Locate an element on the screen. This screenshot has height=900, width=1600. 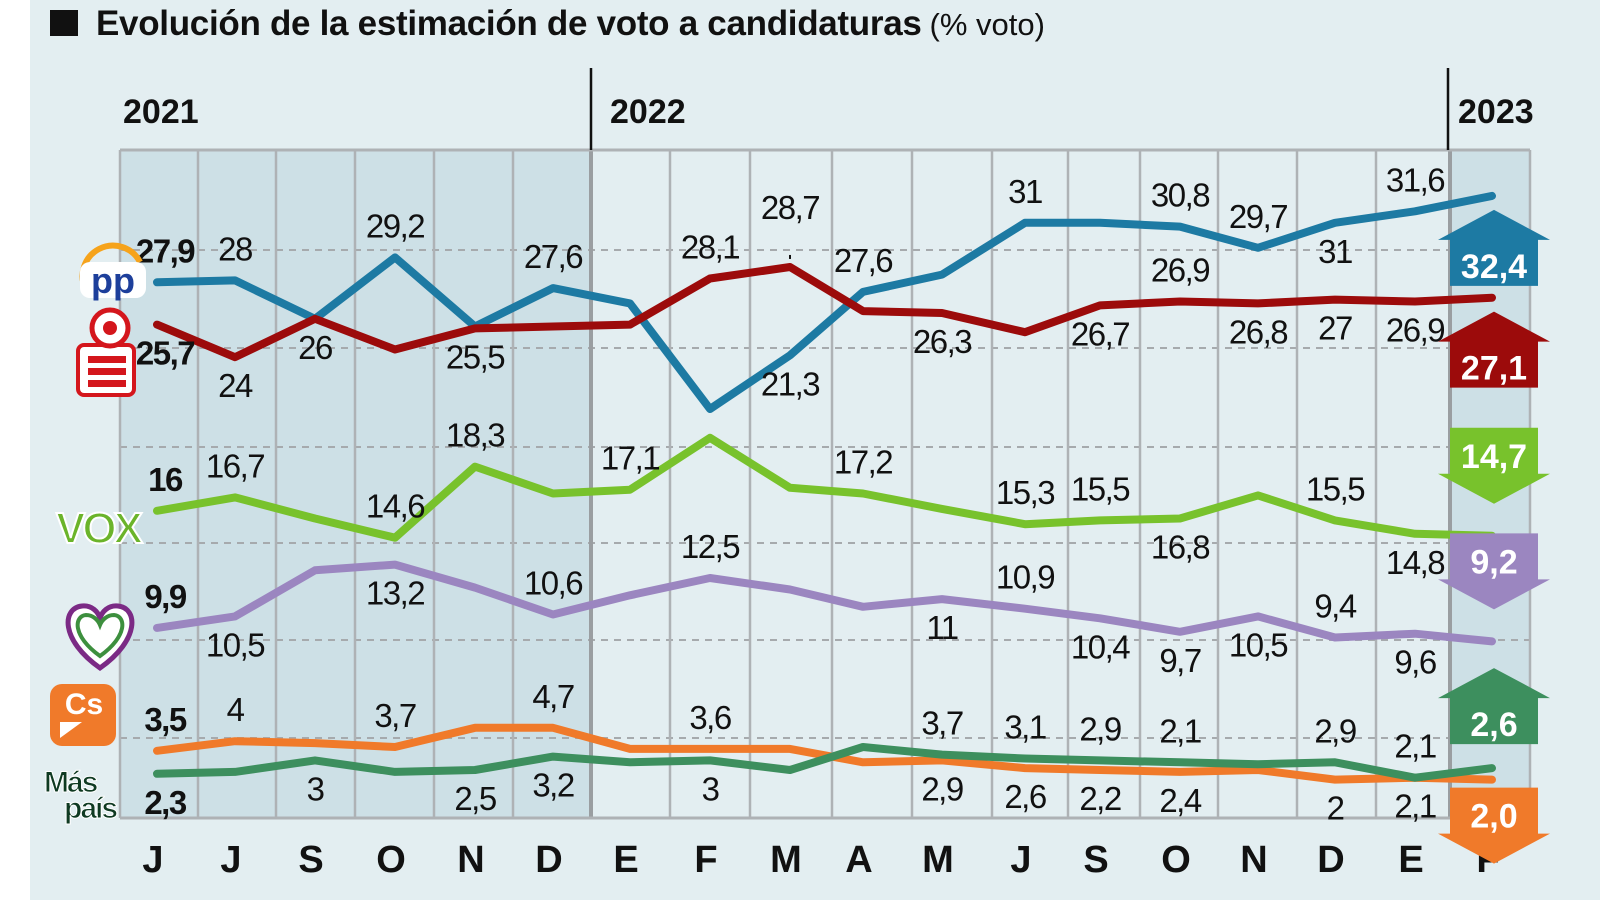
data-label-cs: 2,6 is located at coordinates (1025, 796).